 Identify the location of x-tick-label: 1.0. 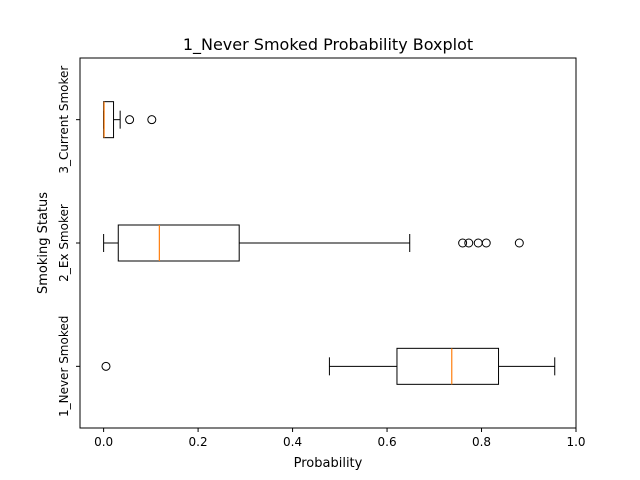
(575, 442).